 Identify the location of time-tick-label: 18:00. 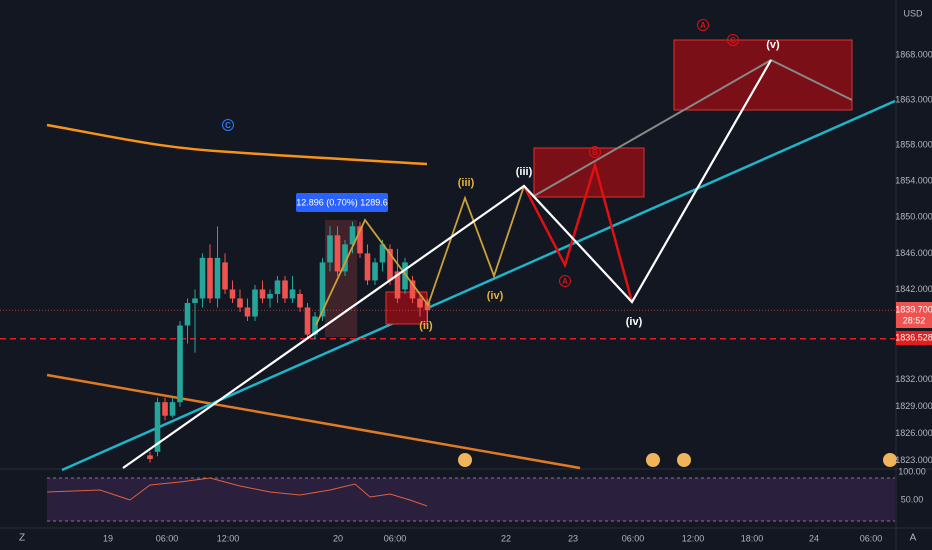
(752, 538).